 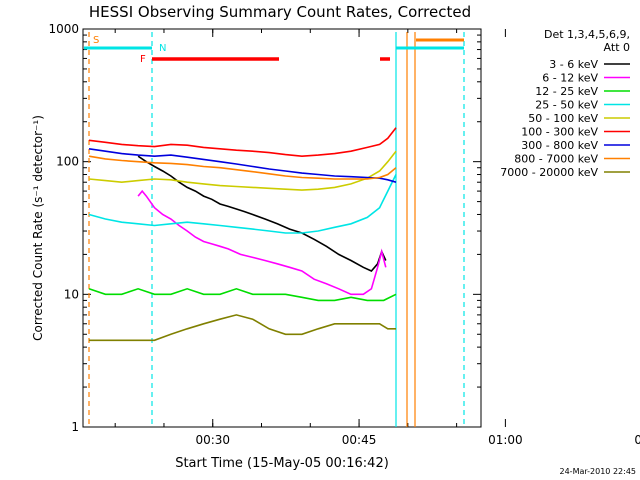 What do you see at coordinates (143, 59) in the screenshot?
I see `flag-label-f: F` at bounding box center [143, 59].